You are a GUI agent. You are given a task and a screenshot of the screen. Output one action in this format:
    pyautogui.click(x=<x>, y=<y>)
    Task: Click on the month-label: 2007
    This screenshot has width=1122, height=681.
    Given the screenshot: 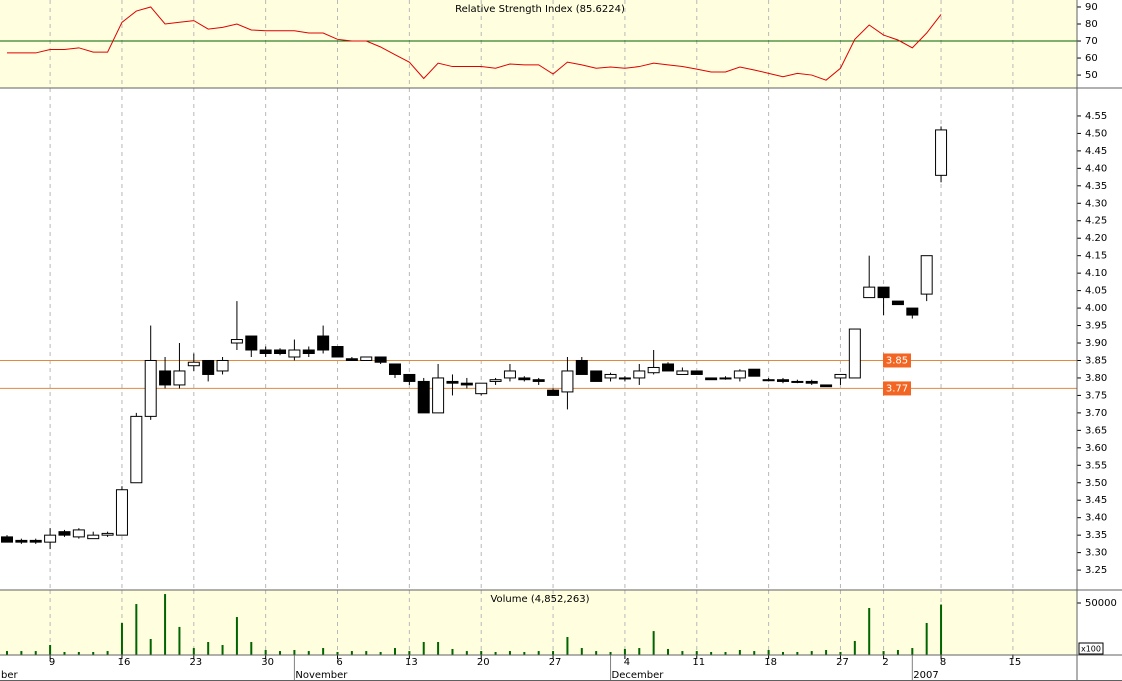 What is the action you would take?
    pyautogui.click(x=925, y=675)
    